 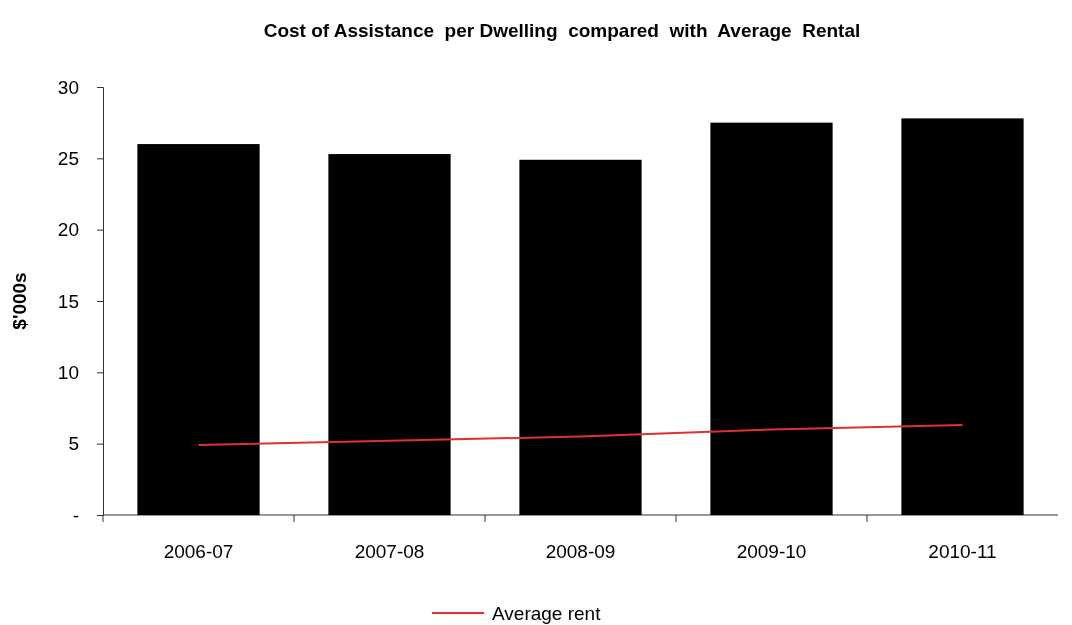 What do you see at coordinates (962, 551) in the screenshot?
I see `x-tick-label: 2010-11` at bounding box center [962, 551].